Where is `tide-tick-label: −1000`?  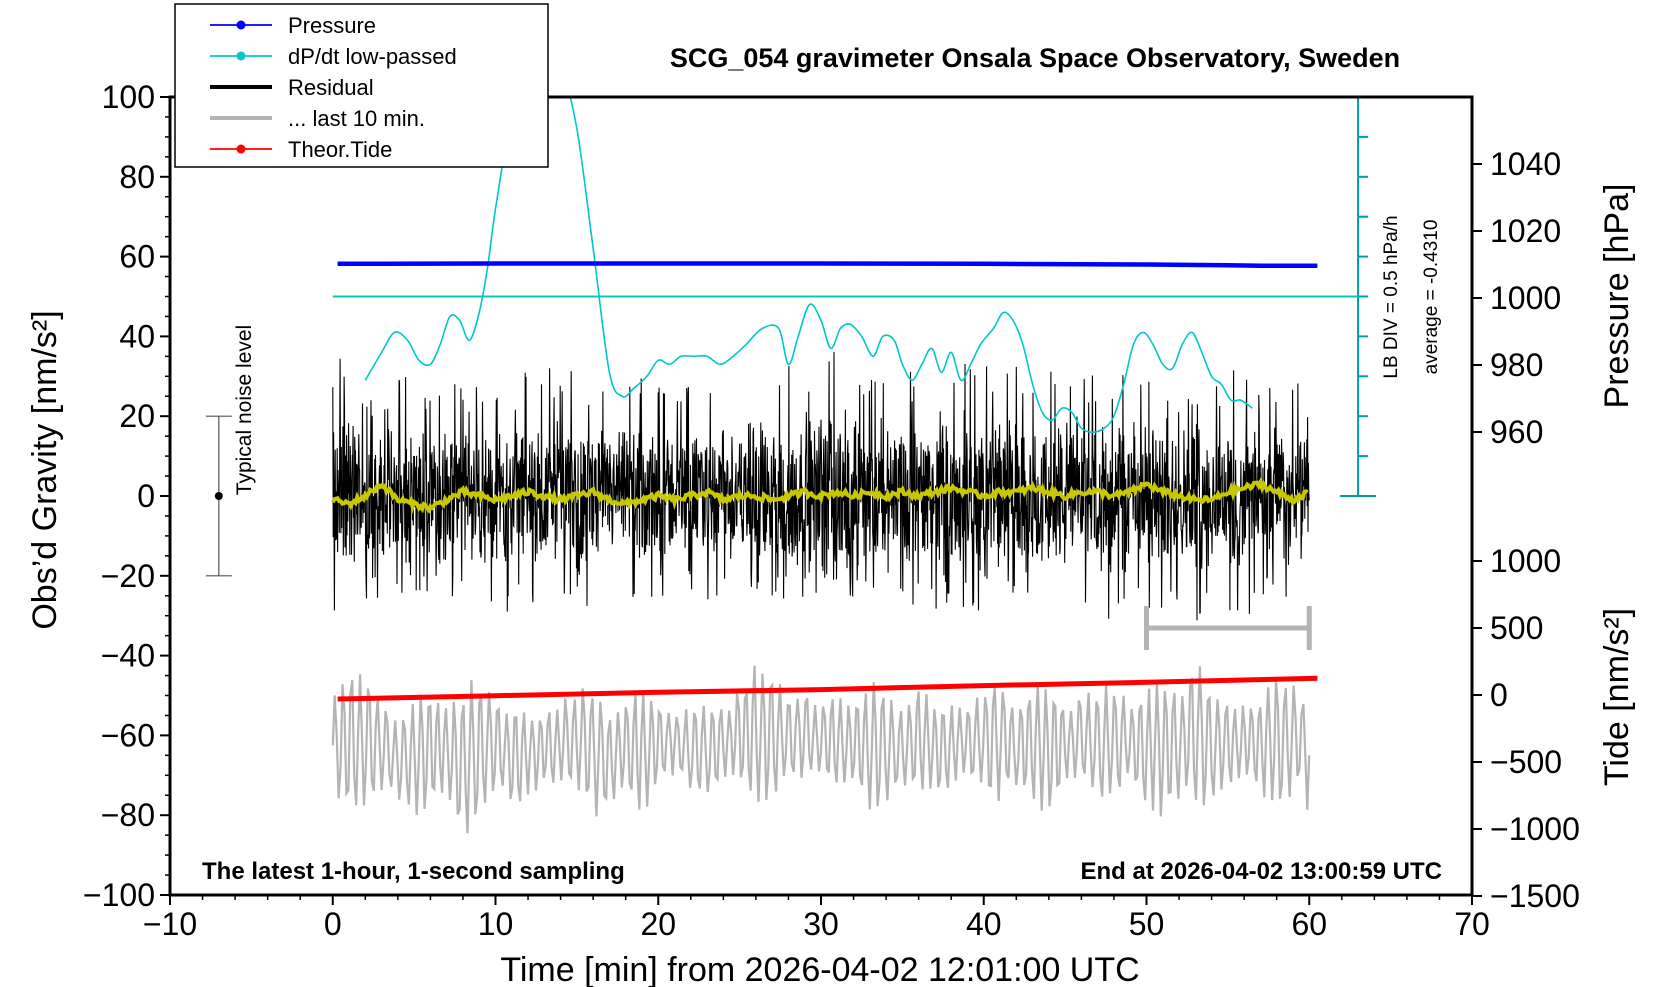
tide-tick-label: −1000 is located at coordinates (1535, 829).